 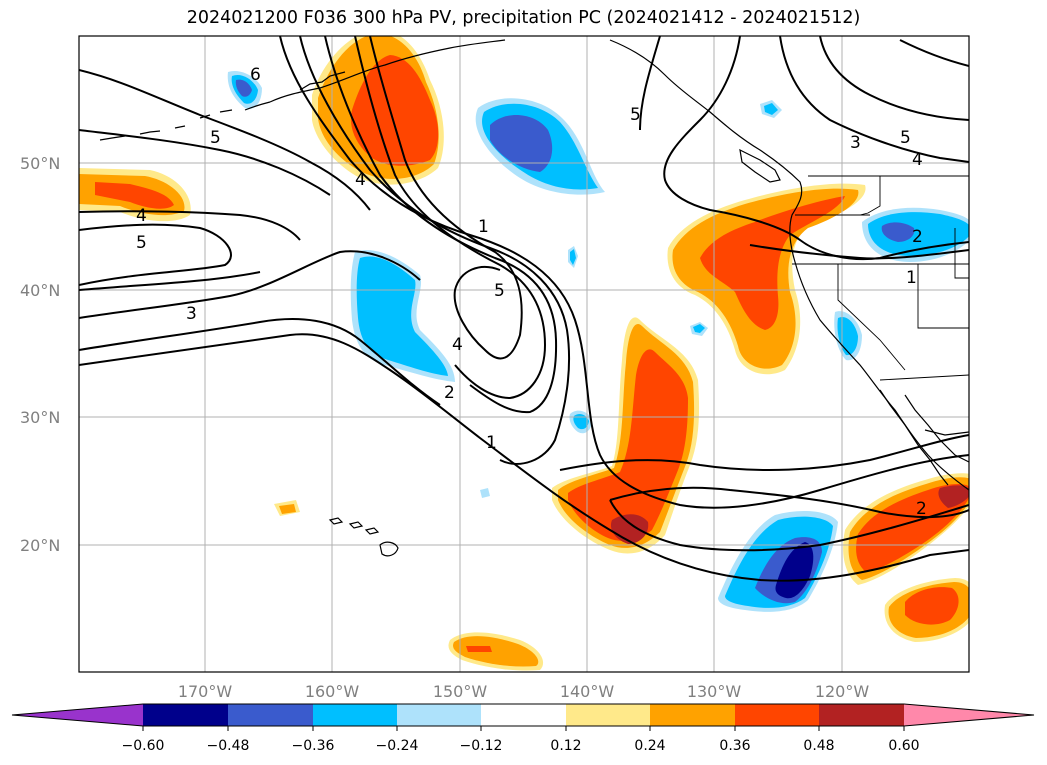 I want to click on lon-label: 130°W, so click(x=714, y=691).